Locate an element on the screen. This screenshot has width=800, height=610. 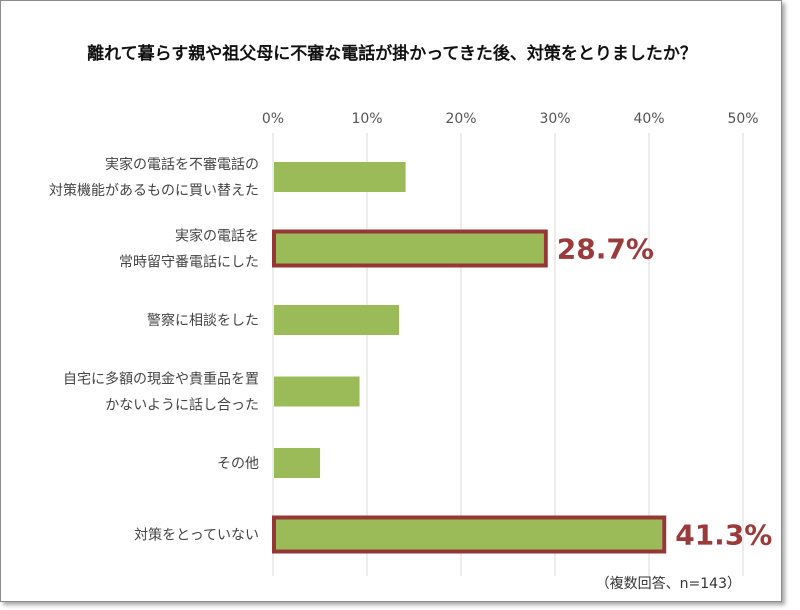
x-tick-label: 0% is located at coordinates (273, 119).